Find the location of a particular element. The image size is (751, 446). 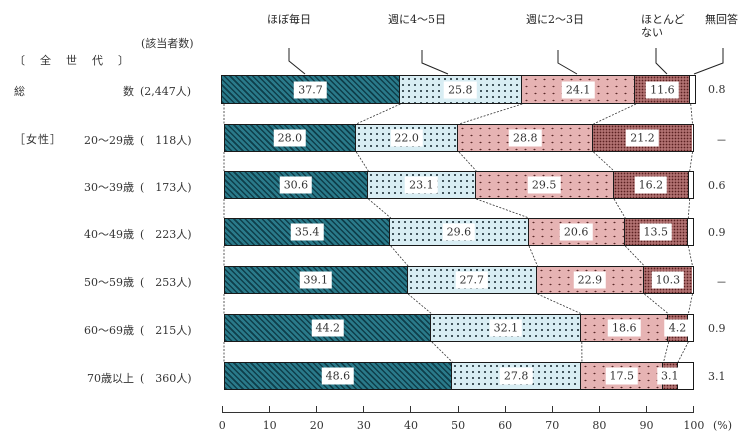

stacked-bar: 28.0 22.0 28.8 21.2 is located at coordinates (459, 138).